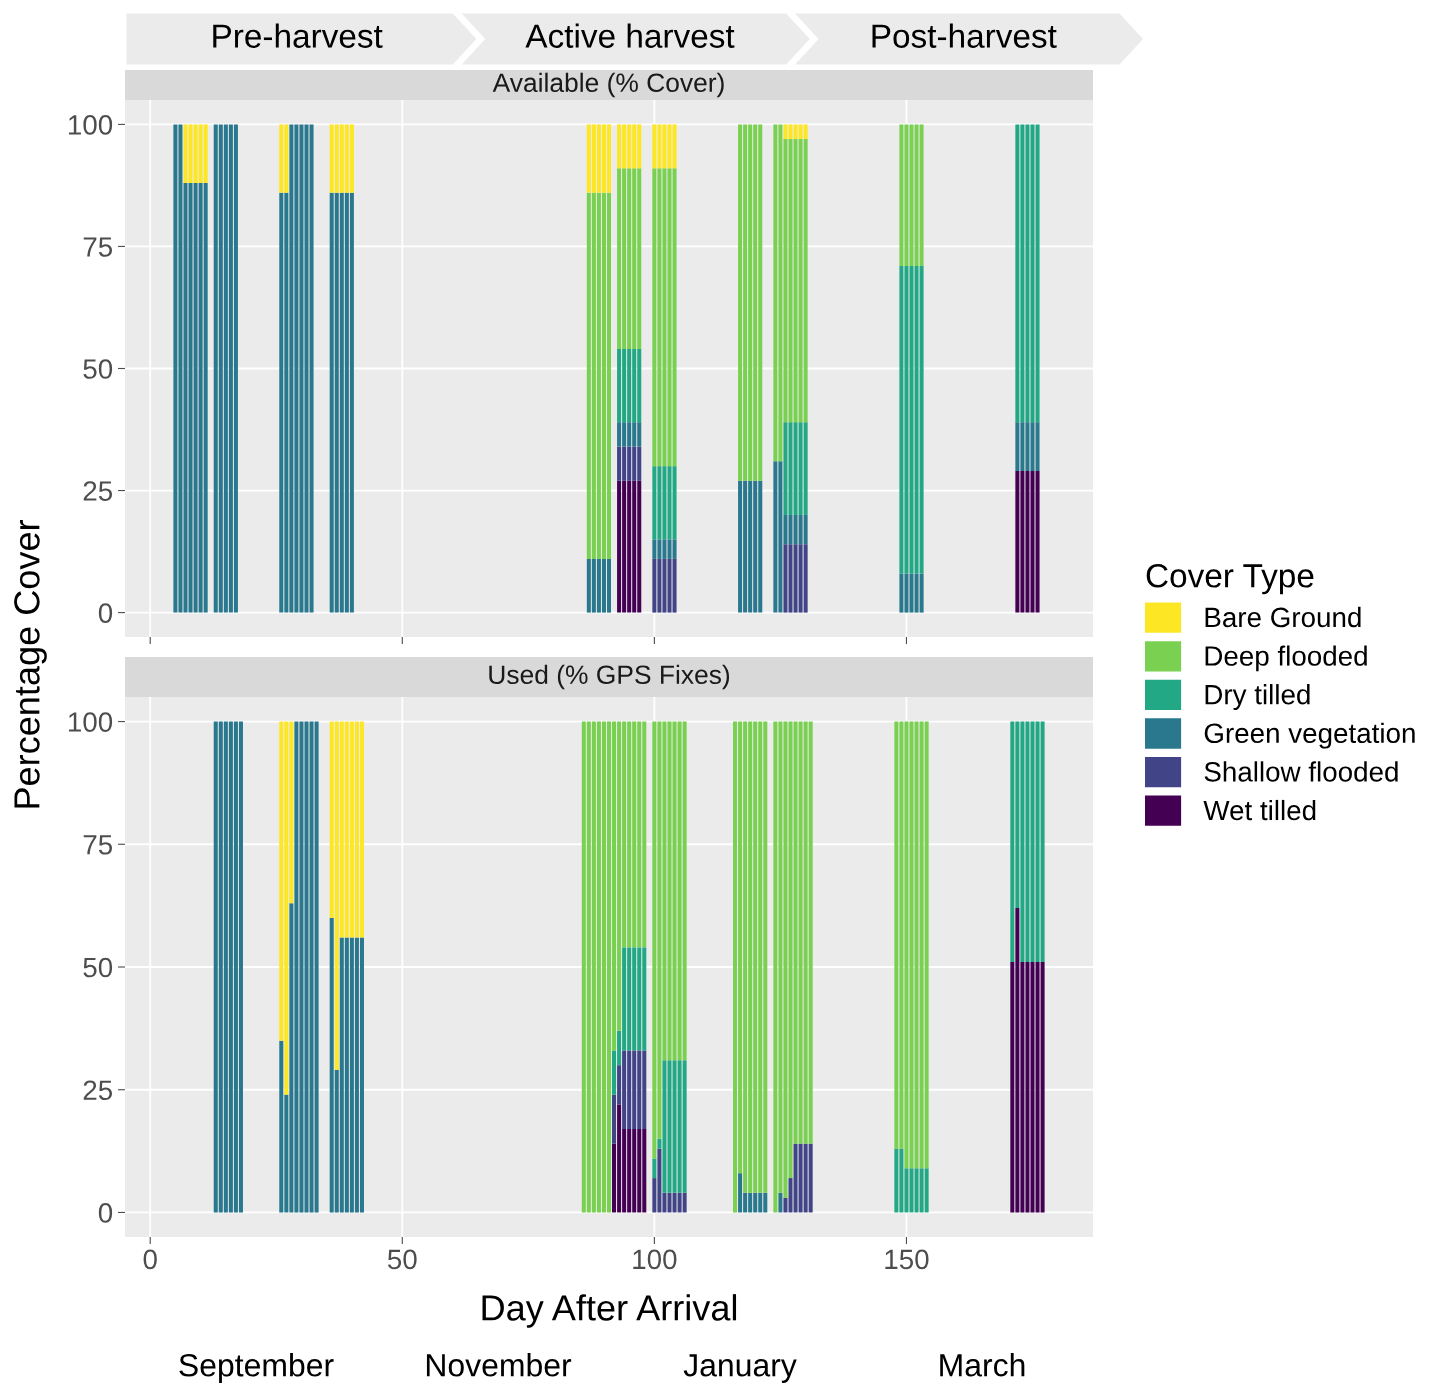 The height and width of the screenshot is (1389, 1456). Describe the element at coordinates (1283, 617) in the screenshot. I see `legend-label: Bare Ground` at that location.